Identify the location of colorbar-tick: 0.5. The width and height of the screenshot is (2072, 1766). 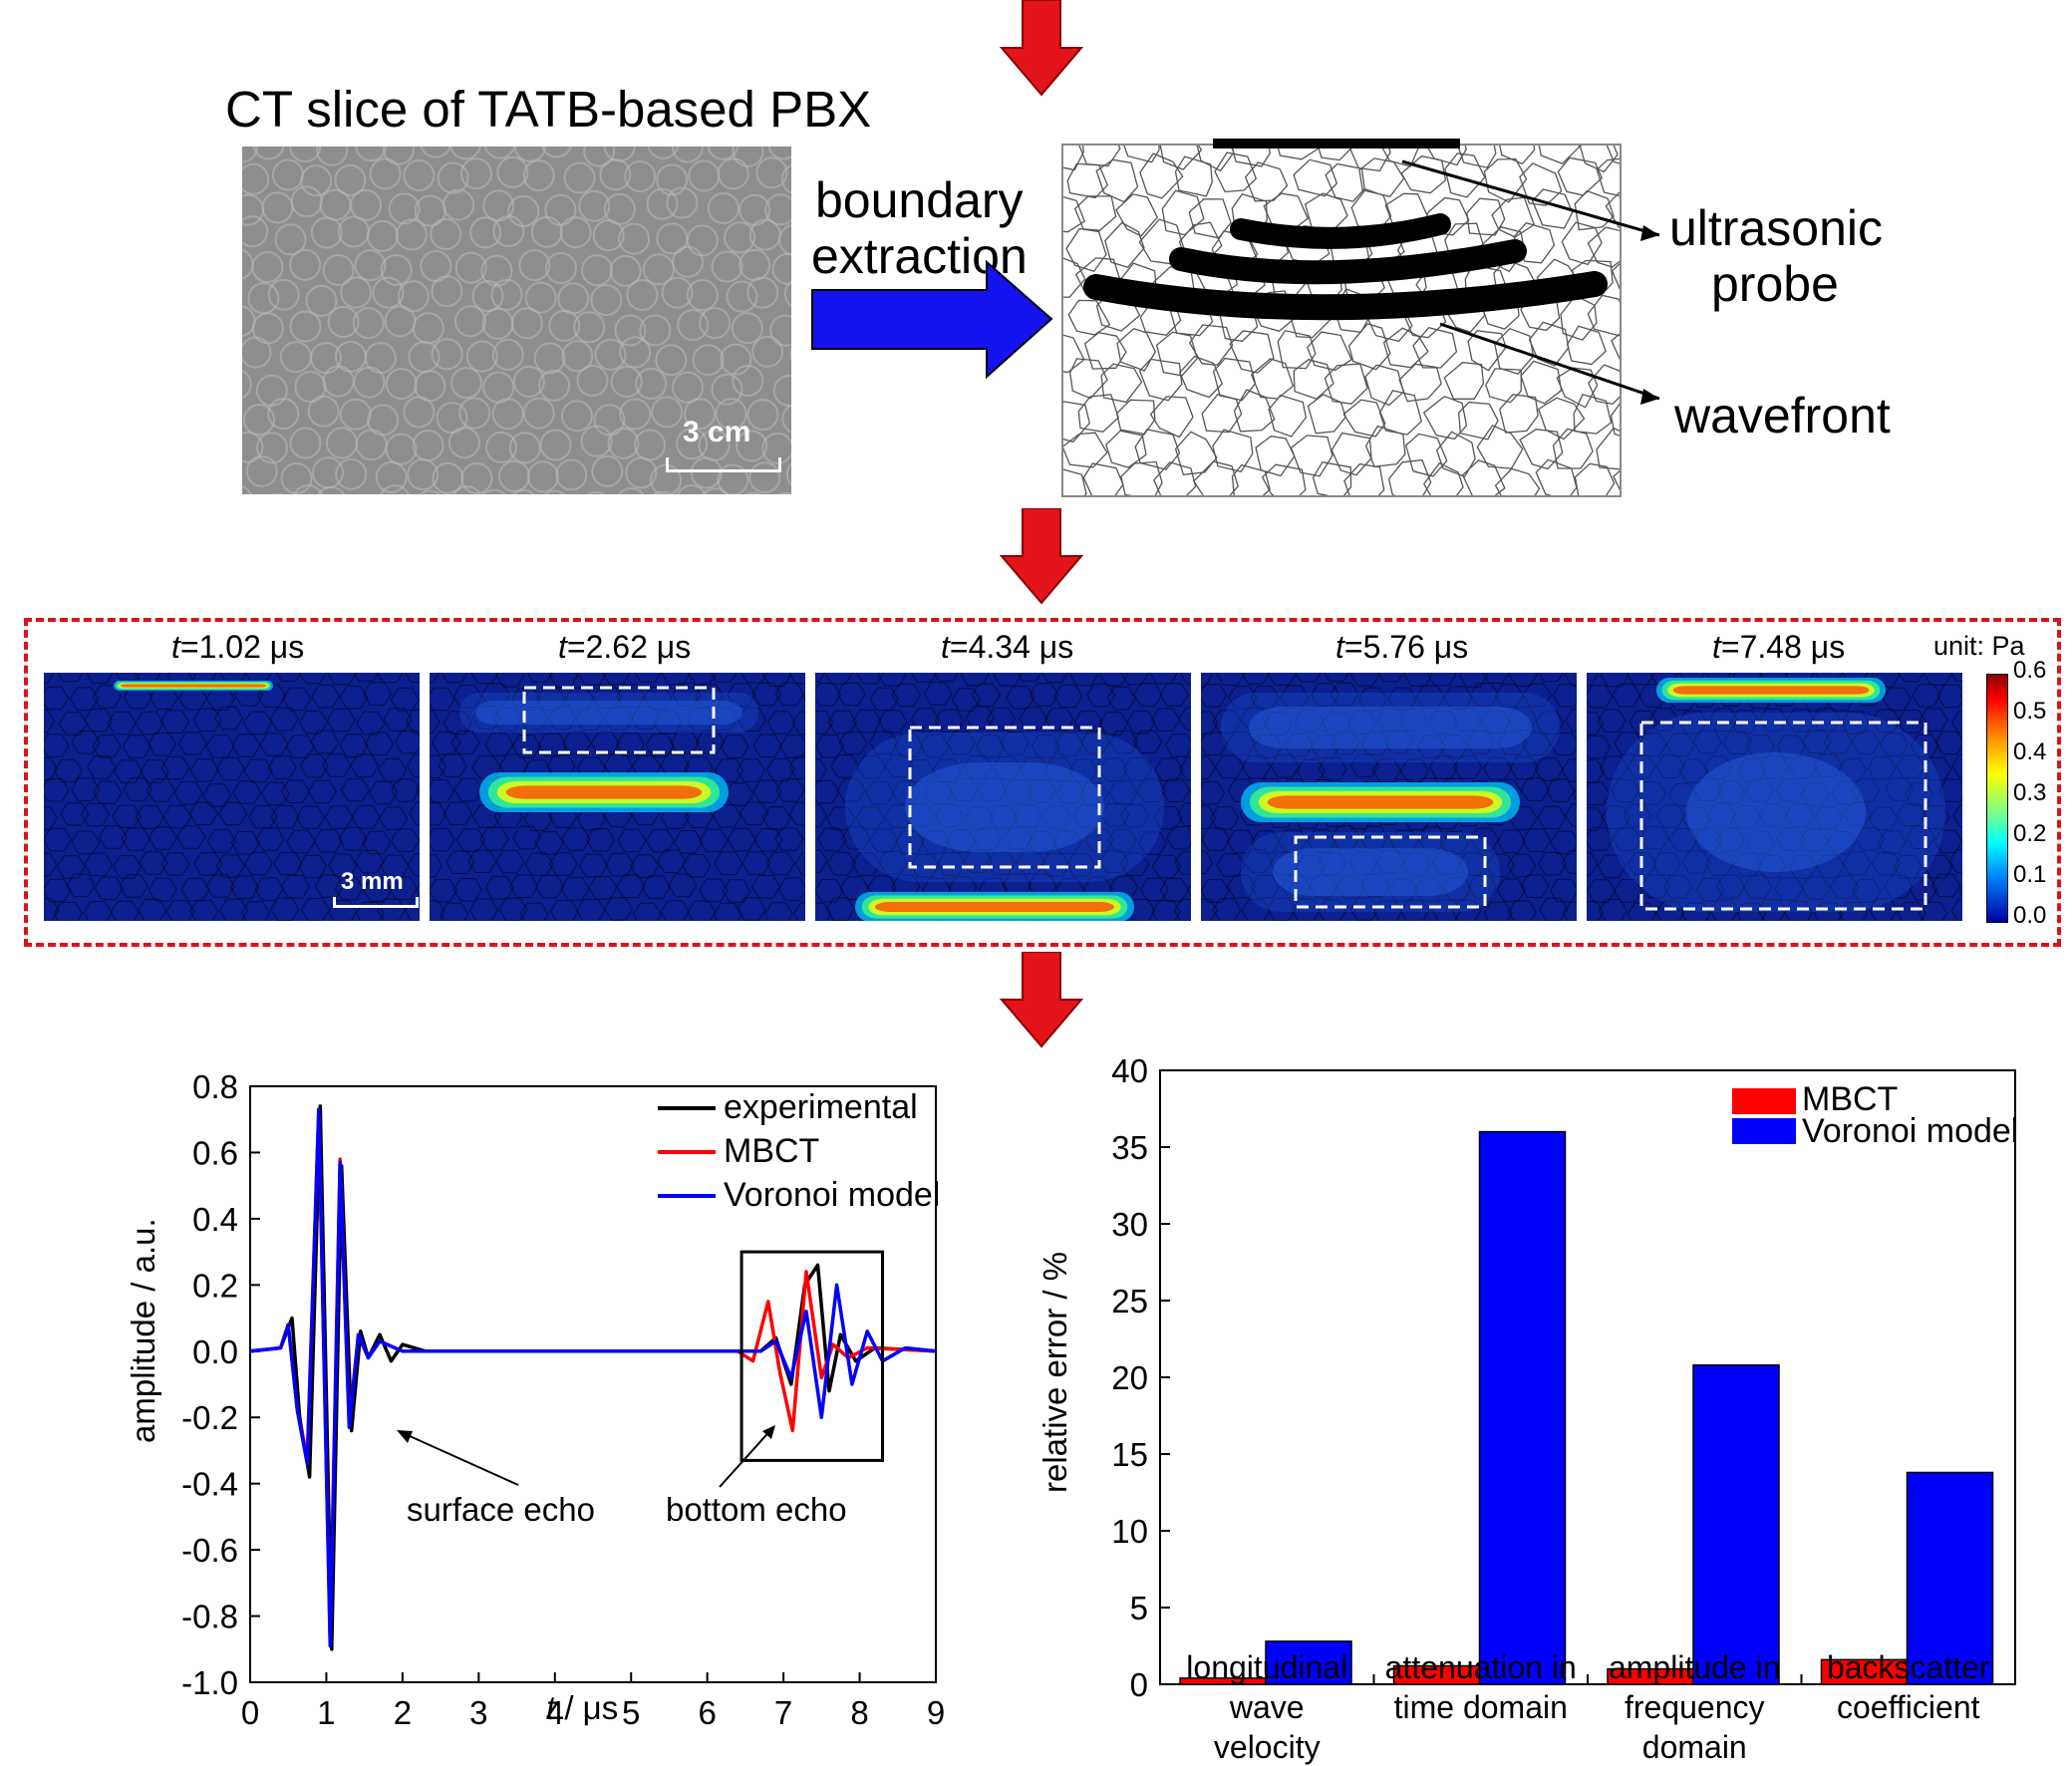
(2030, 711).